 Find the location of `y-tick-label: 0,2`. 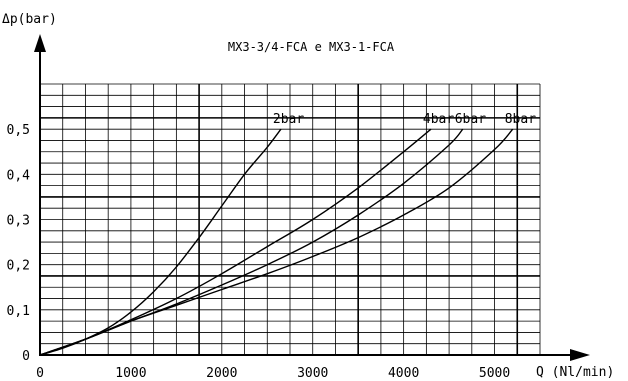

y-tick-label: 0,2 is located at coordinates (18, 266).